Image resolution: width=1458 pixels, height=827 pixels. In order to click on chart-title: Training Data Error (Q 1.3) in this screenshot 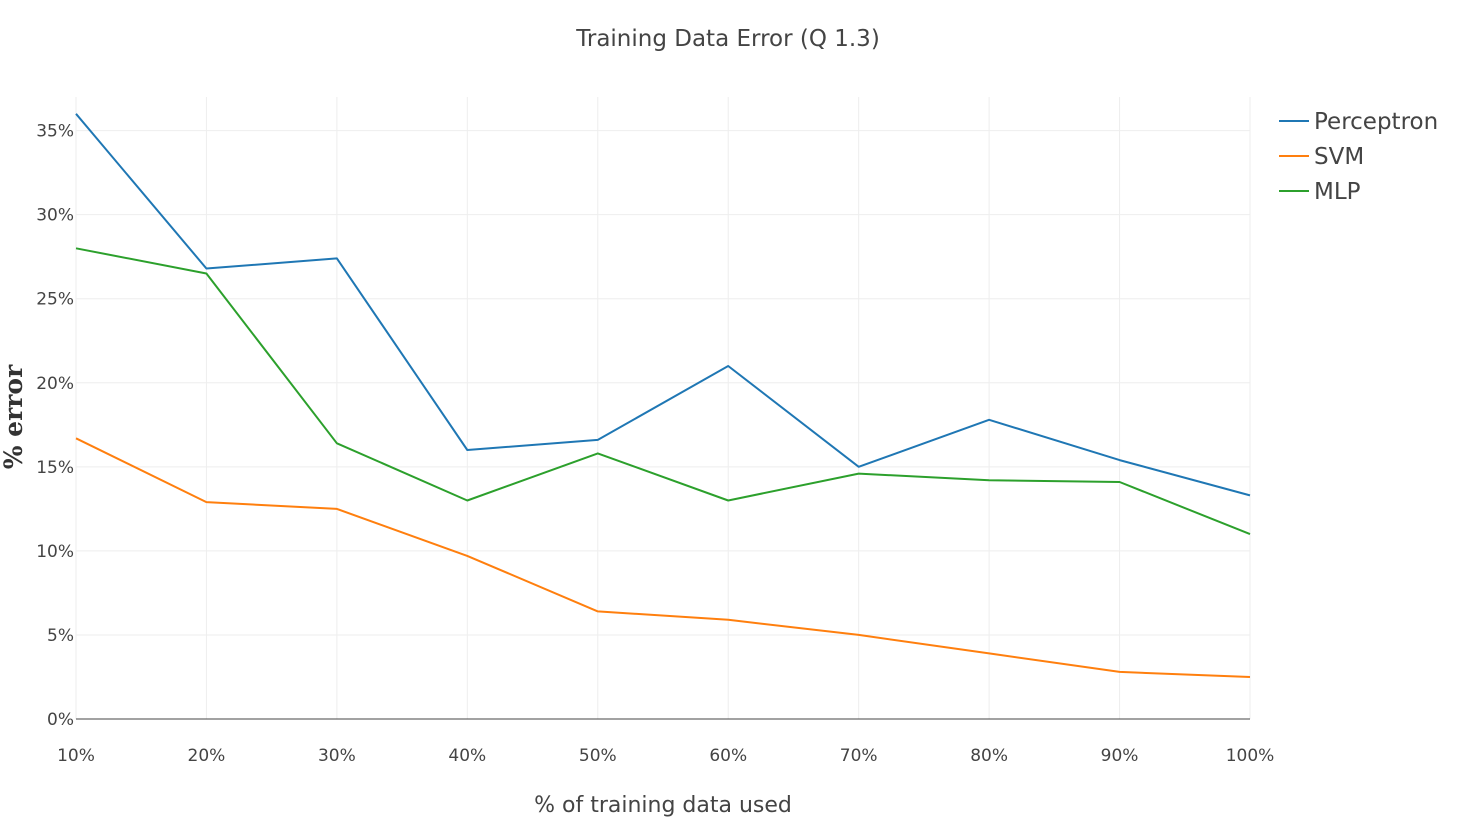, I will do `click(727, 39)`.